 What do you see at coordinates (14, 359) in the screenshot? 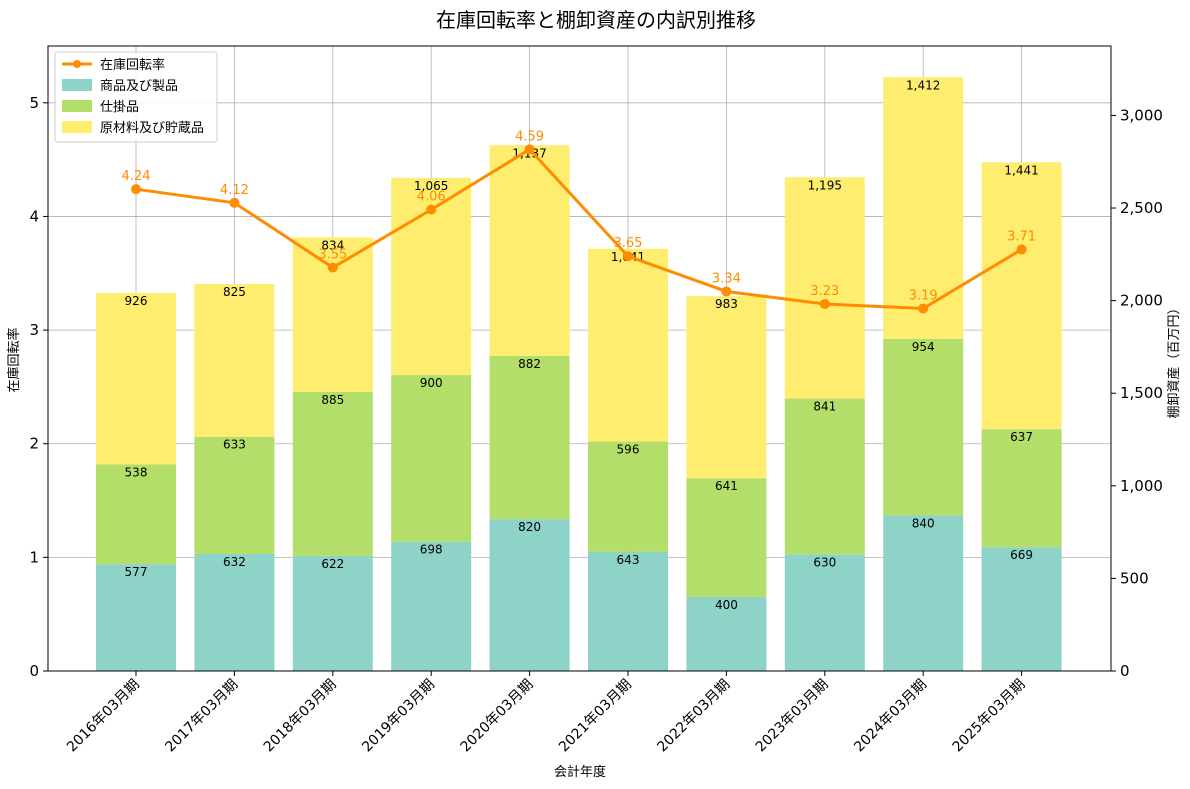
I see `y-axis-left-label: 在庫回転率` at bounding box center [14, 359].